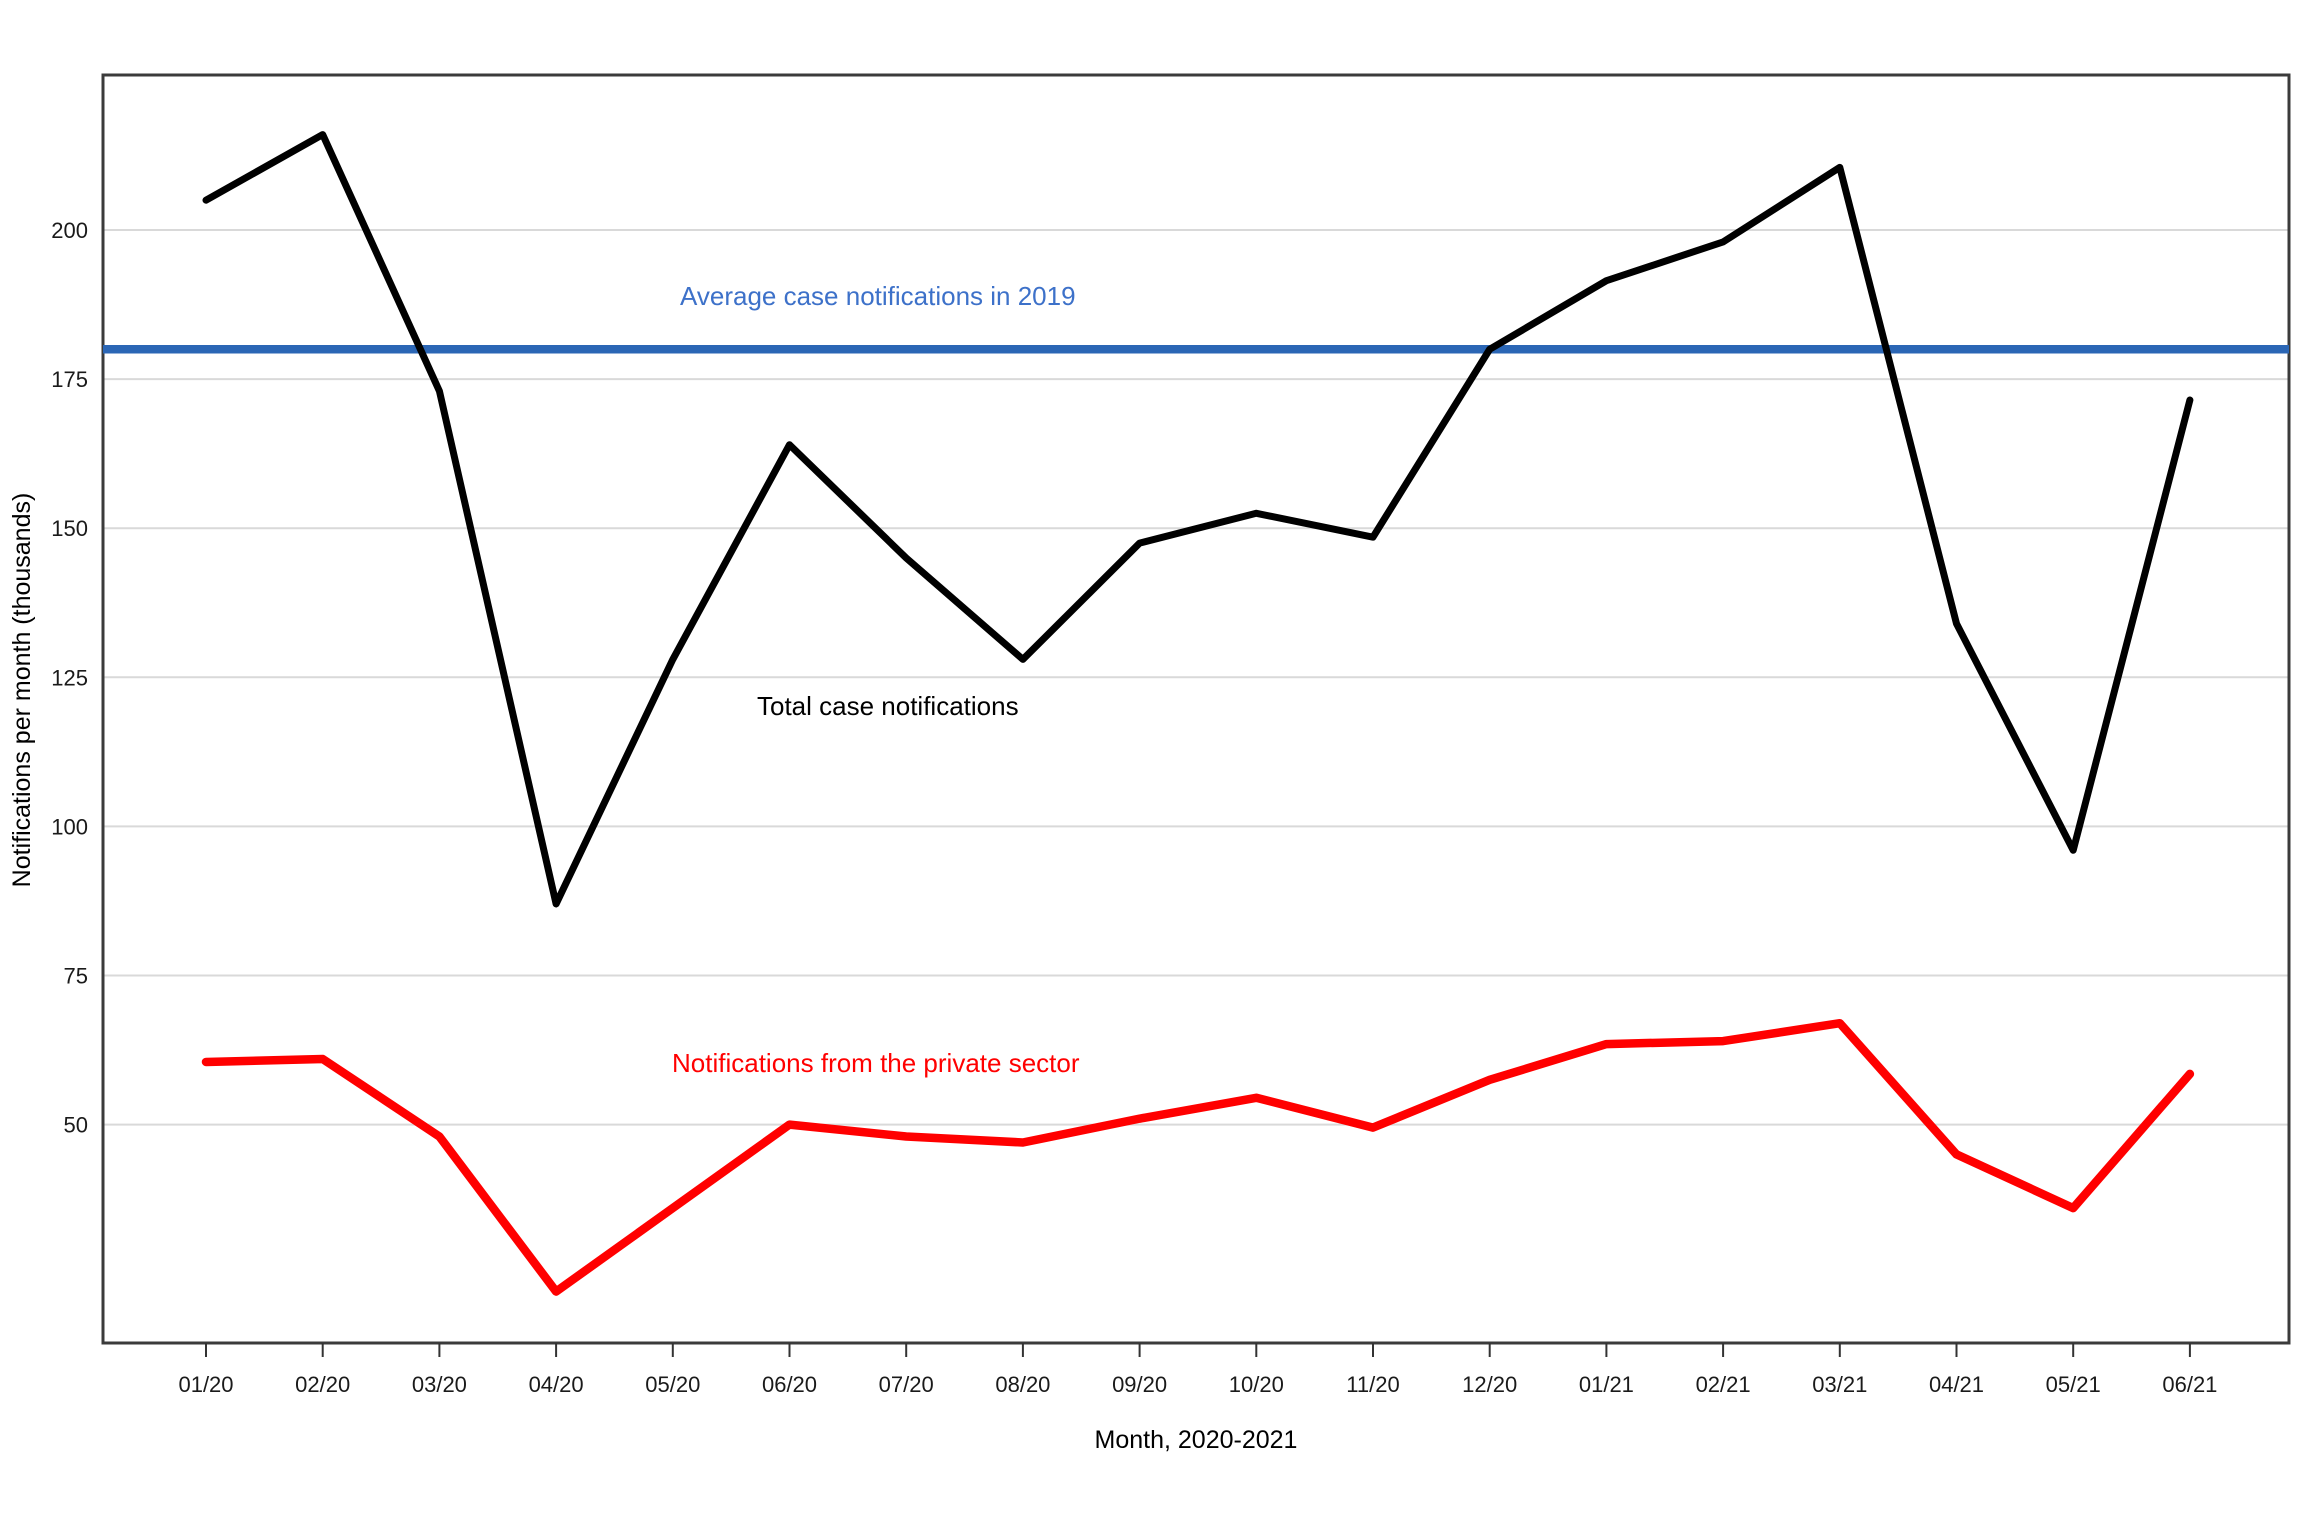 The height and width of the screenshot is (1536, 2304). I want to click on y-tick-label: 150, so click(69, 528).